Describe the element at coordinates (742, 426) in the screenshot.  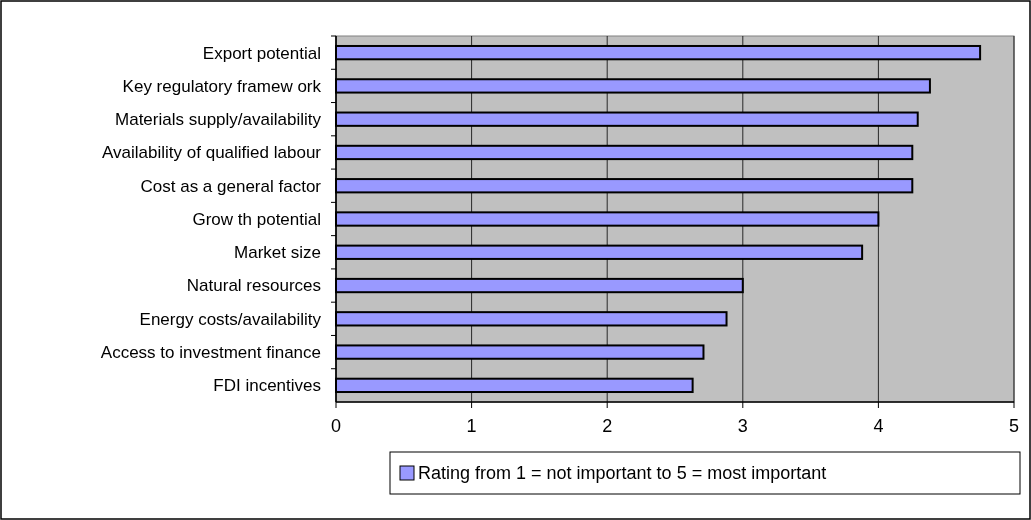
I see `x-tick-label: 3` at that location.